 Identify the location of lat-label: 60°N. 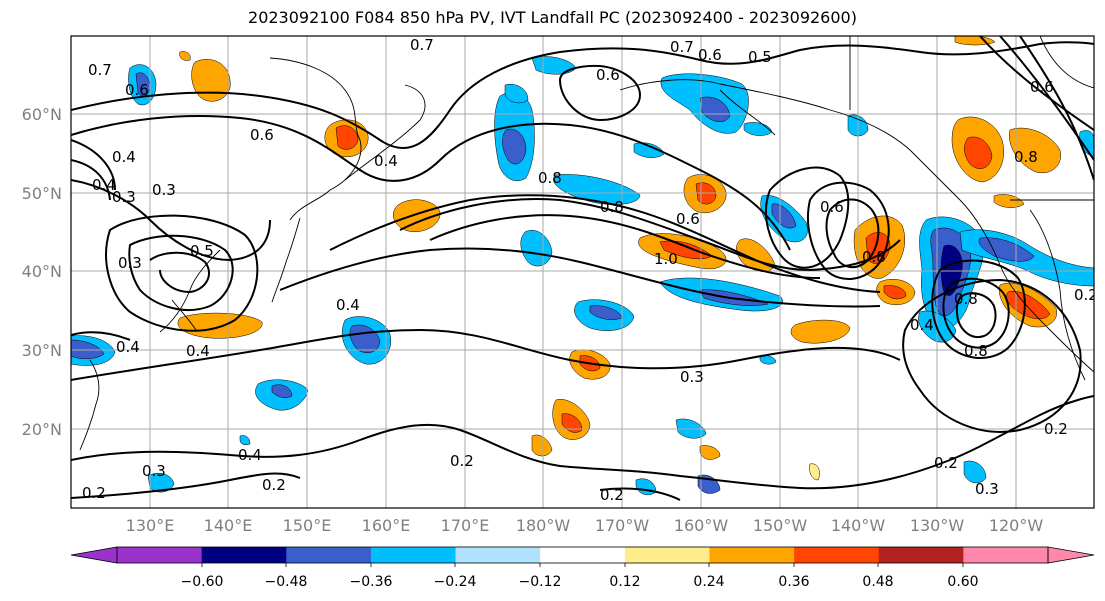
(42, 114).